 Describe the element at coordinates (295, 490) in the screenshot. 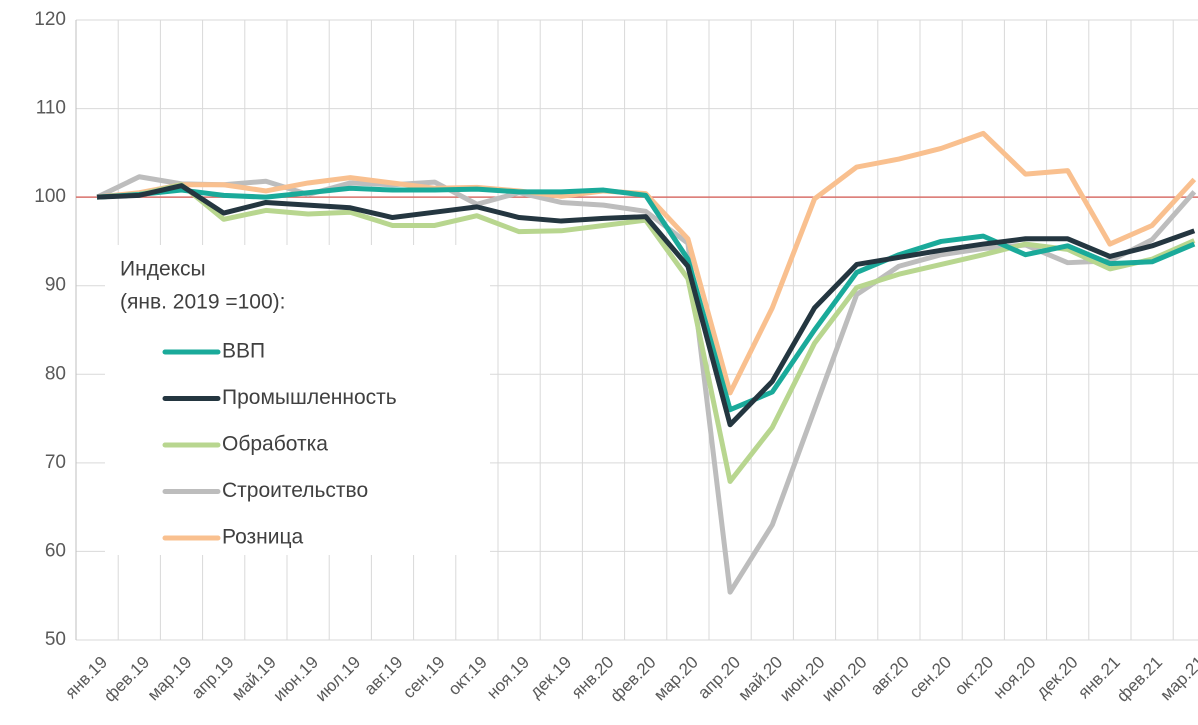

I see `legend-label: Строительство` at that location.